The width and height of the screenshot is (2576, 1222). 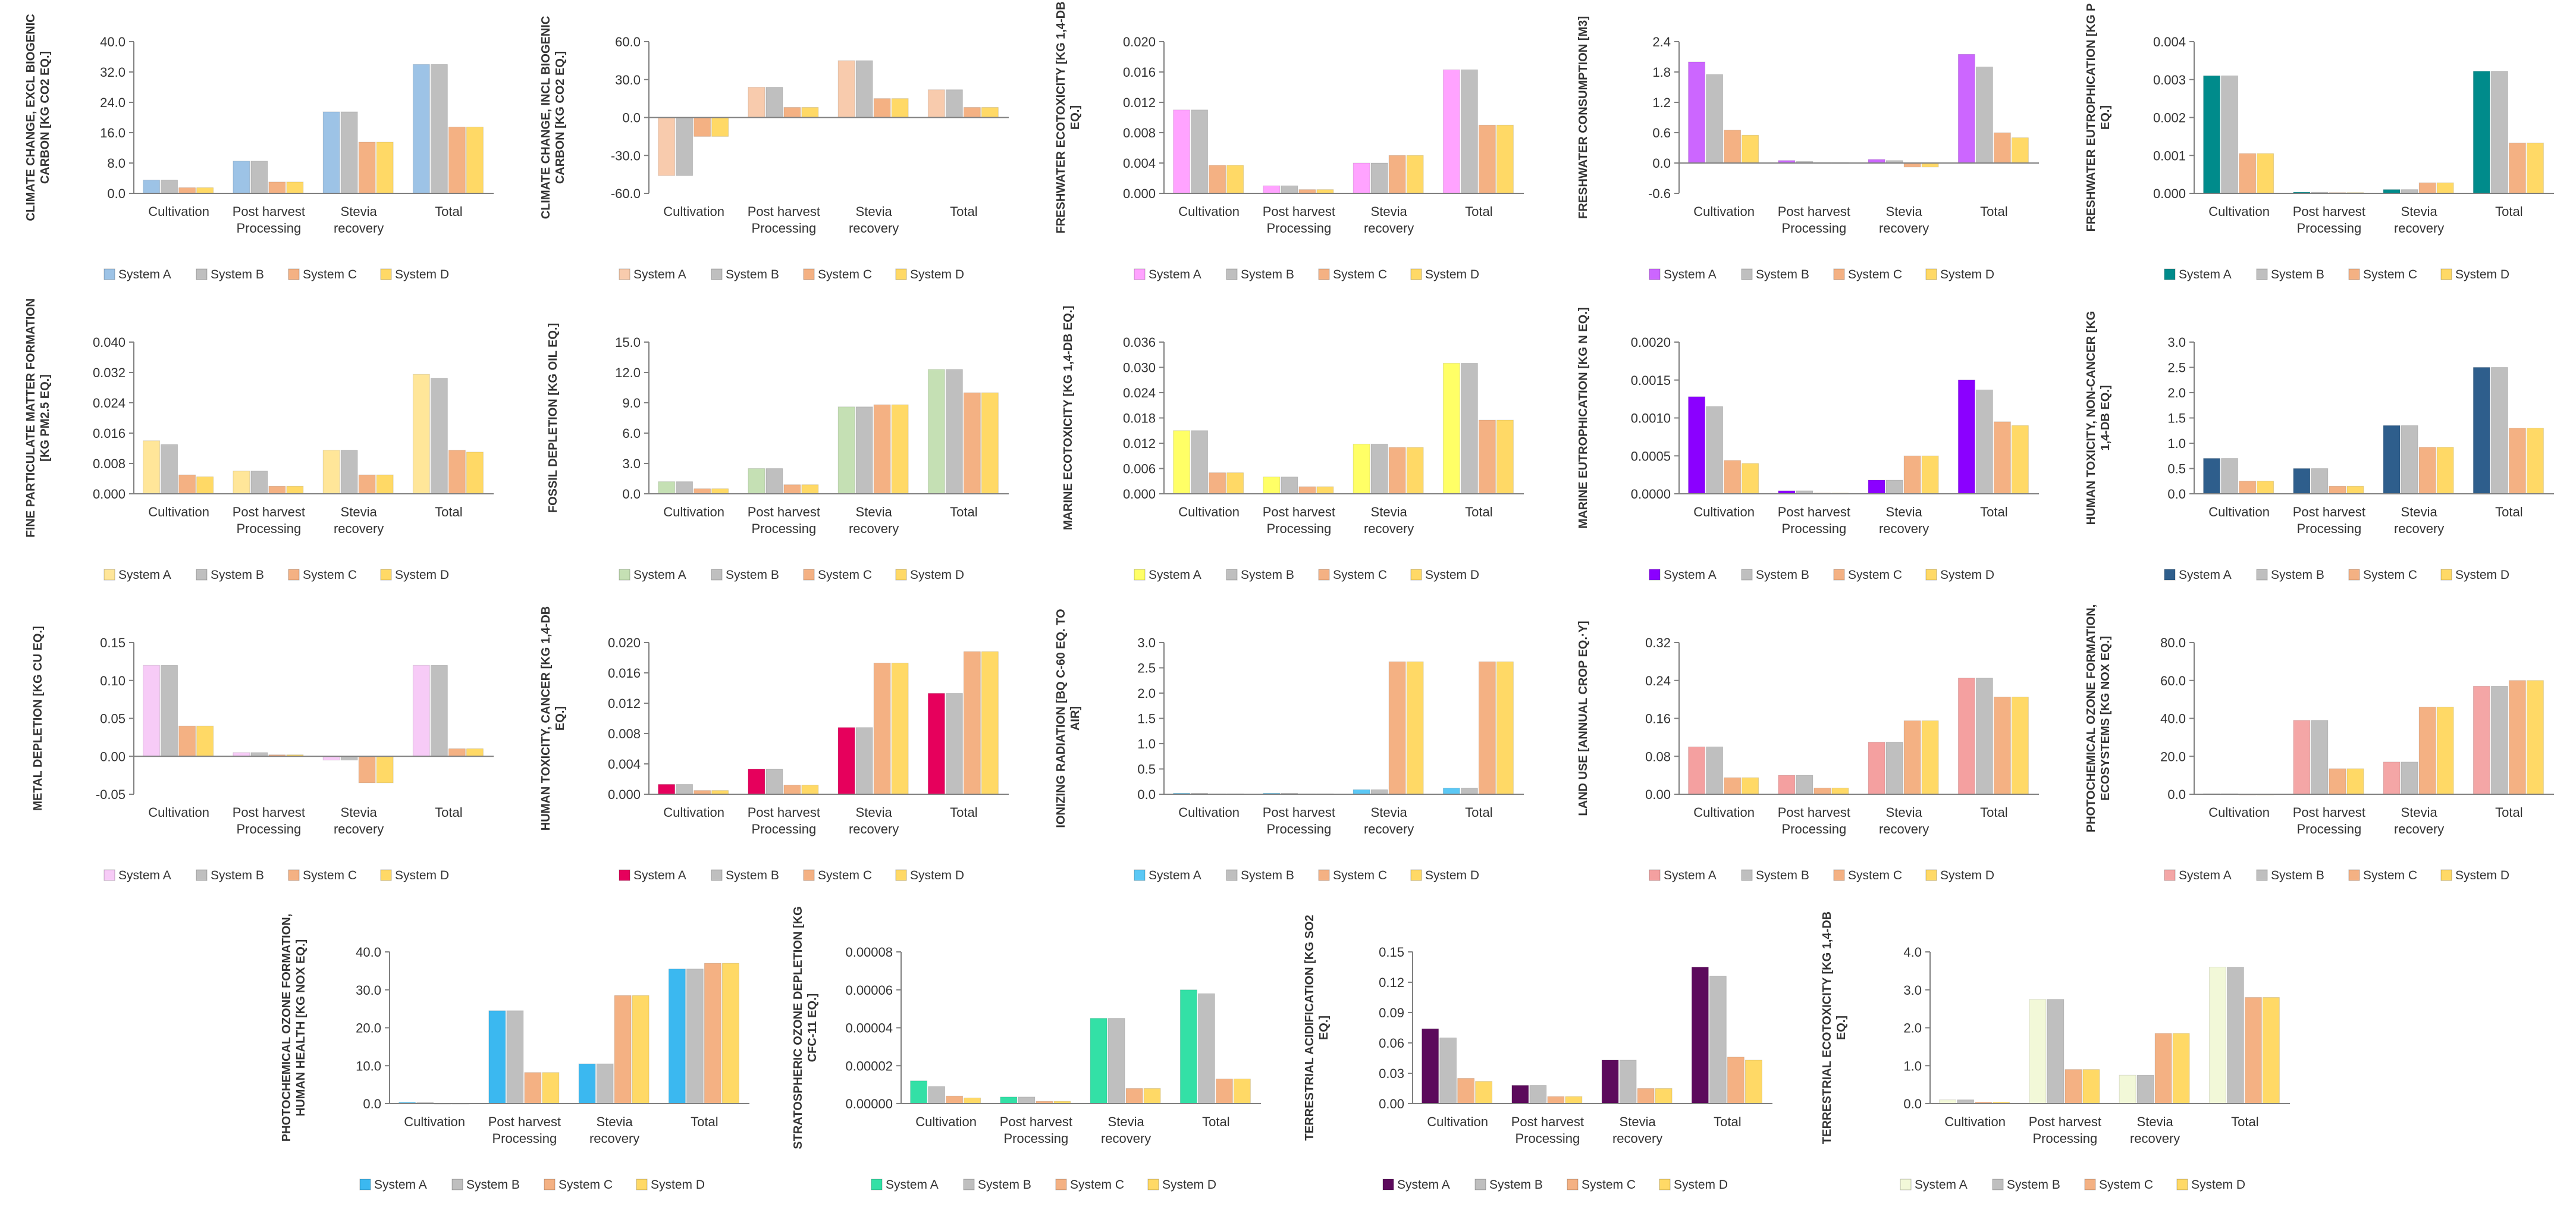 What do you see at coordinates (116, 163) in the screenshot?
I see `y-tick-label: 8.0` at bounding box center [116, 163].